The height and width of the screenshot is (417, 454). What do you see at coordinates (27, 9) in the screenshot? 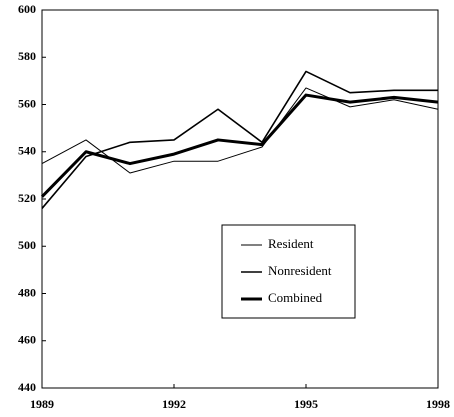
I see `y-tick-label: 600` at bounding box center [27, 9].